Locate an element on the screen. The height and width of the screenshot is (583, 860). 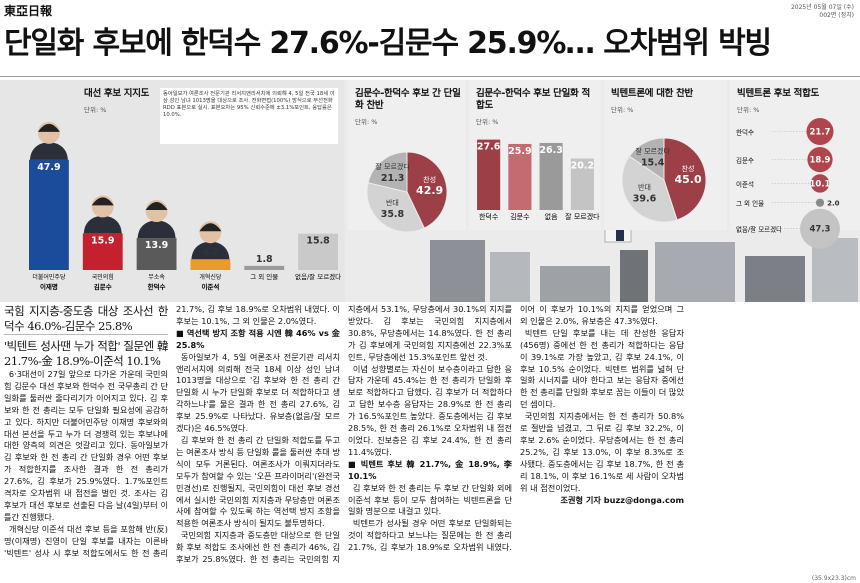
value-label: 10.1 is located at coordinates (820, 184).